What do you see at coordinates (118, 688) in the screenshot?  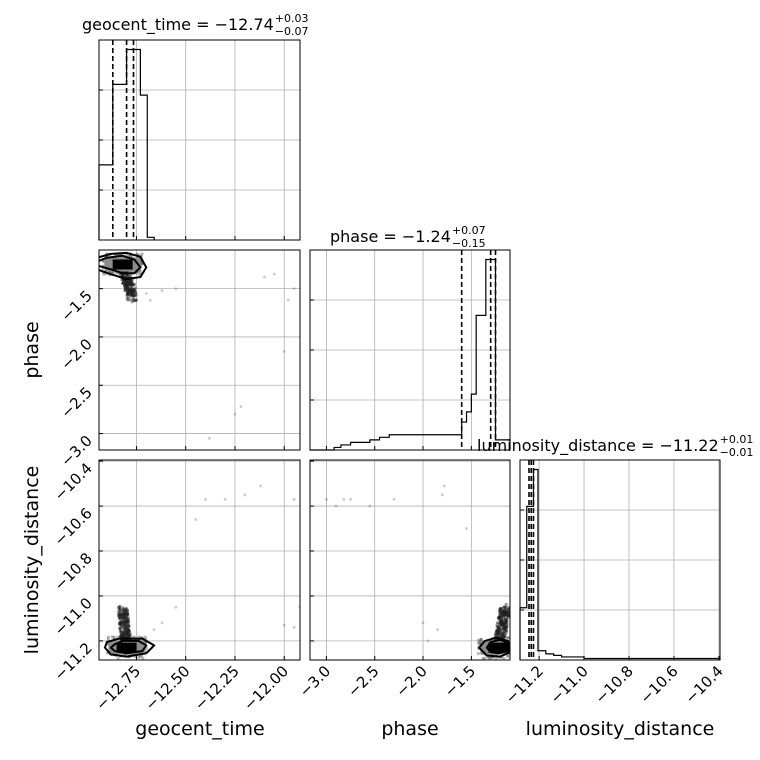 I see `x-tick-label: −12.75` at bounding box center [118, 688].